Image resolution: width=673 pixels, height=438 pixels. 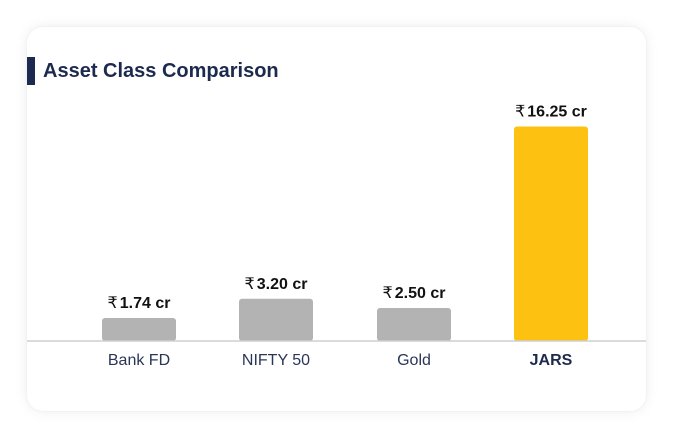 What do you see at coordinates (145, 303) in the screenshot?
I see `value-text: 1.74 cr` at bounding box center [145, 303].